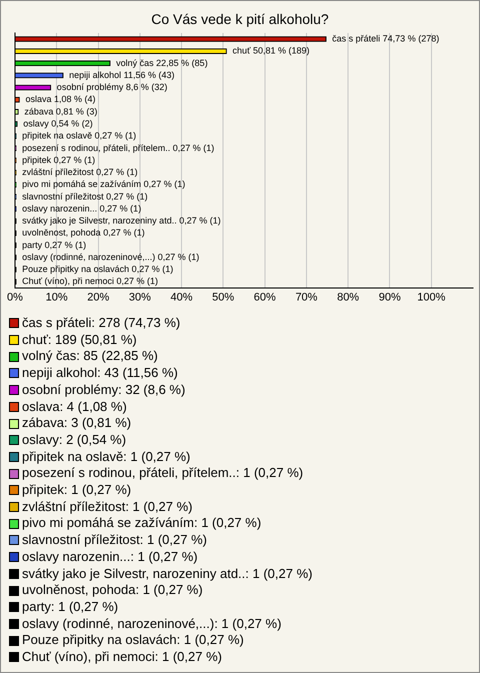 The height and width of the screenshot is (673, 480). Describe the element at coordinates (100, 373) in the screenshot. I see `text: nepiji alkohol: 43 (11,56 %)` at that location.